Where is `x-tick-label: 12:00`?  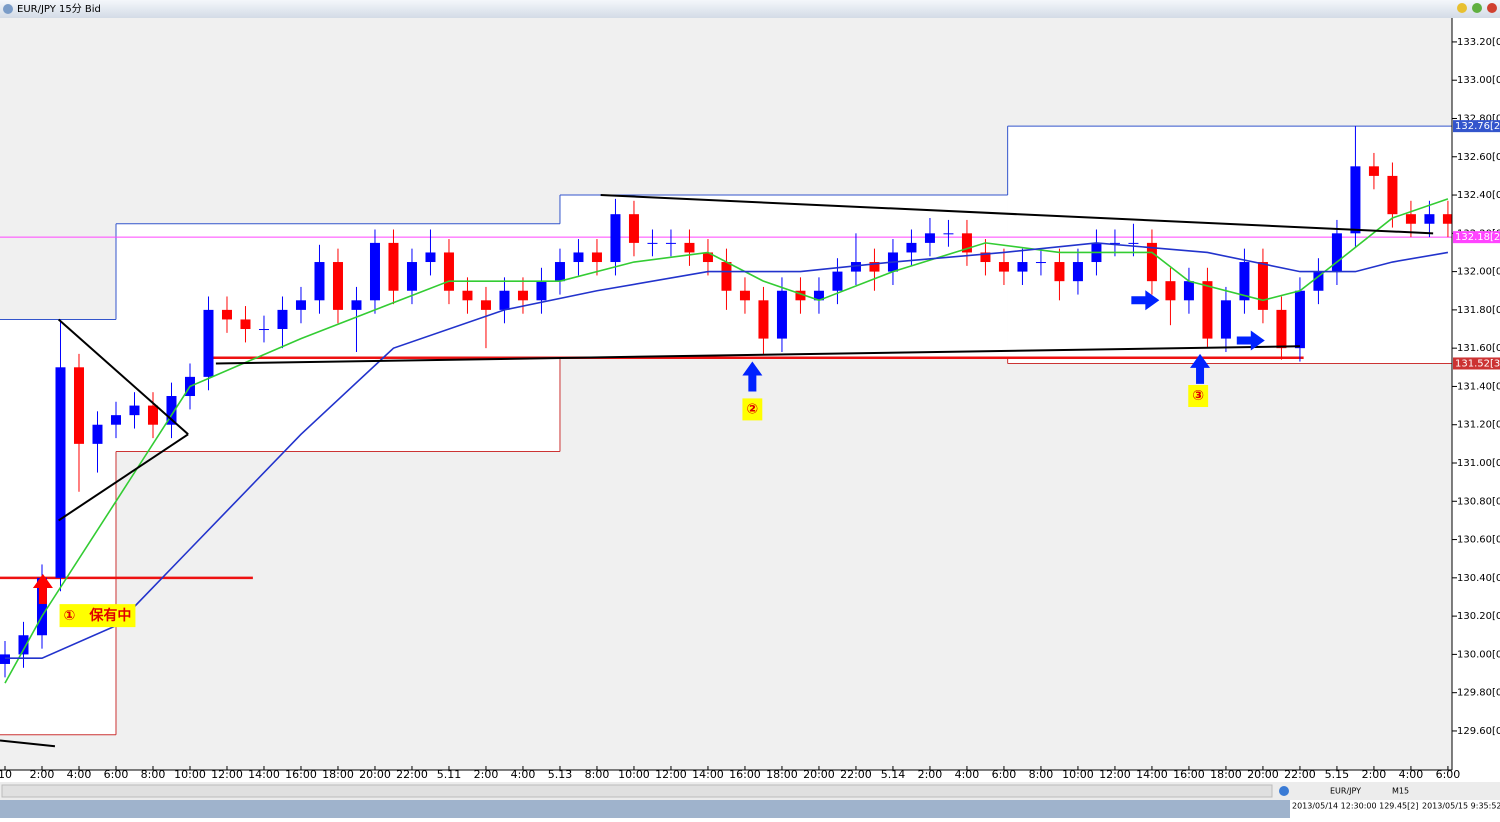 x-tick-label: 12:00 is located at coordinates (671, 774).